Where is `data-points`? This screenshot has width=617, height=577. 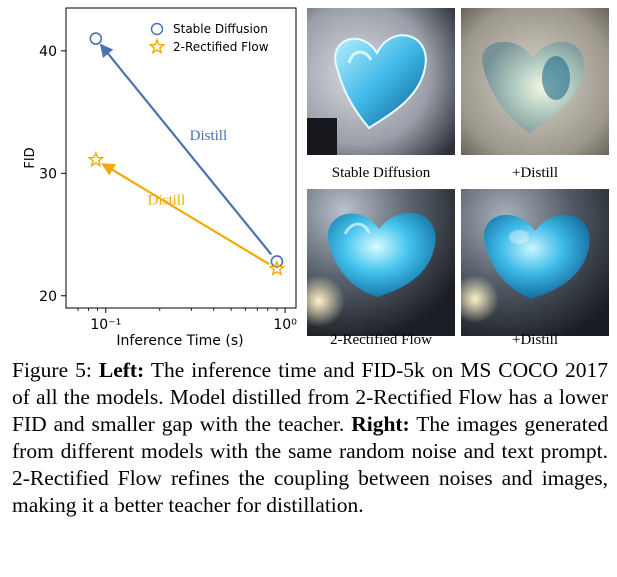 data-points is located at coordinates (186, 154).